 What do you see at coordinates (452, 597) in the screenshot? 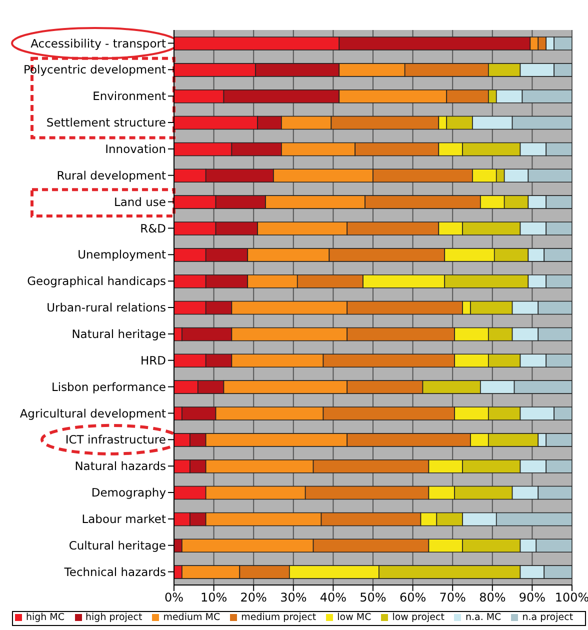
I see `x-tick-label: 70%` at bounding box center [452, 597].